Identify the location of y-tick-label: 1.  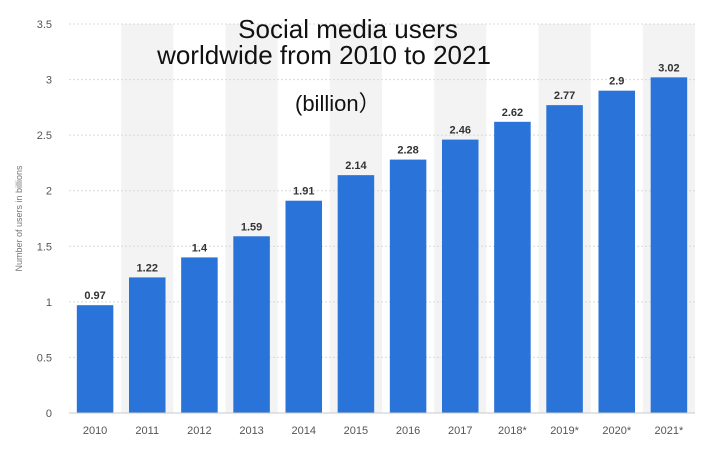
(49, 303).